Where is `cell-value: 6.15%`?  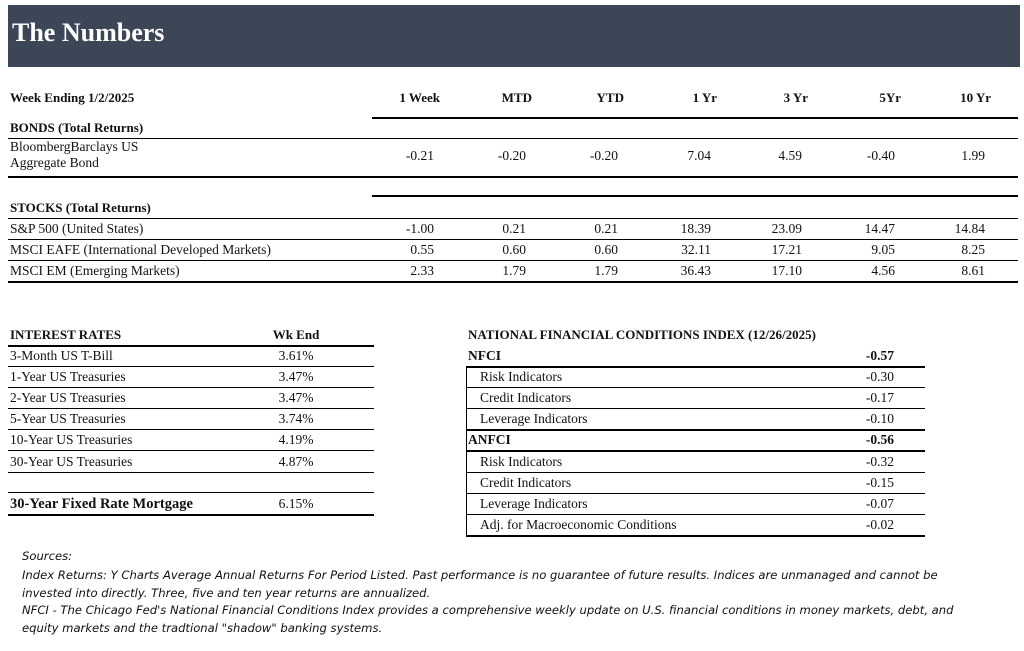 cell-value: 6.15% is located at coordinates (296, 503).